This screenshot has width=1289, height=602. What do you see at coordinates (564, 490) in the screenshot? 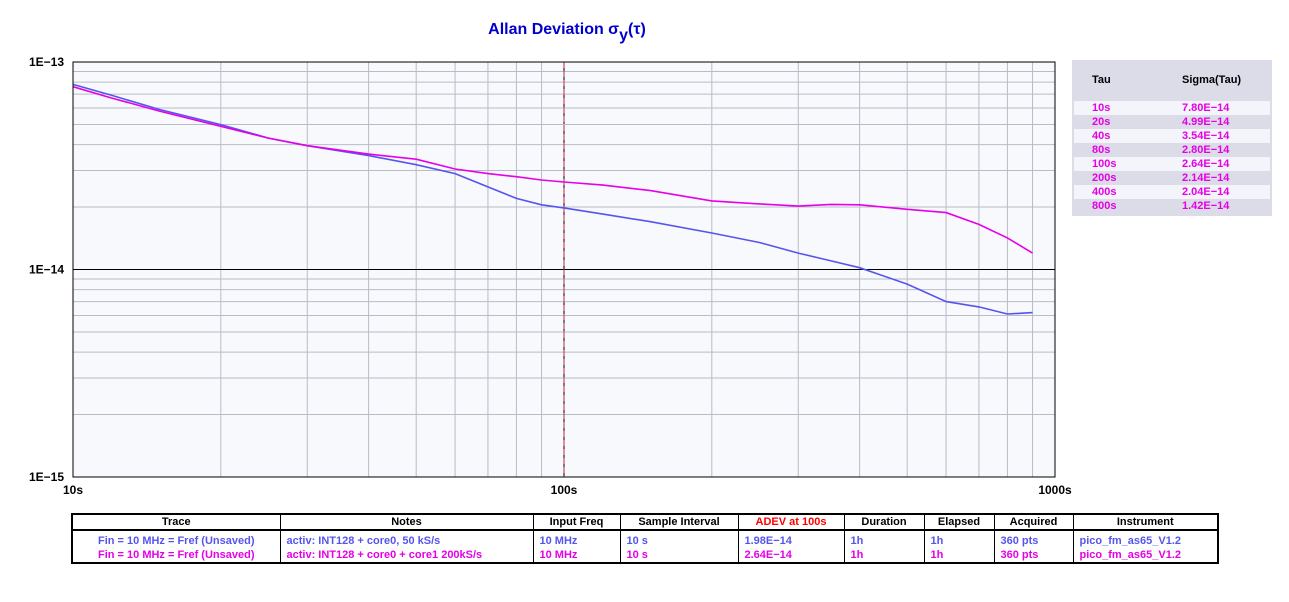
I see `x-tick-label: 100s` at bounding box center [564, 490].